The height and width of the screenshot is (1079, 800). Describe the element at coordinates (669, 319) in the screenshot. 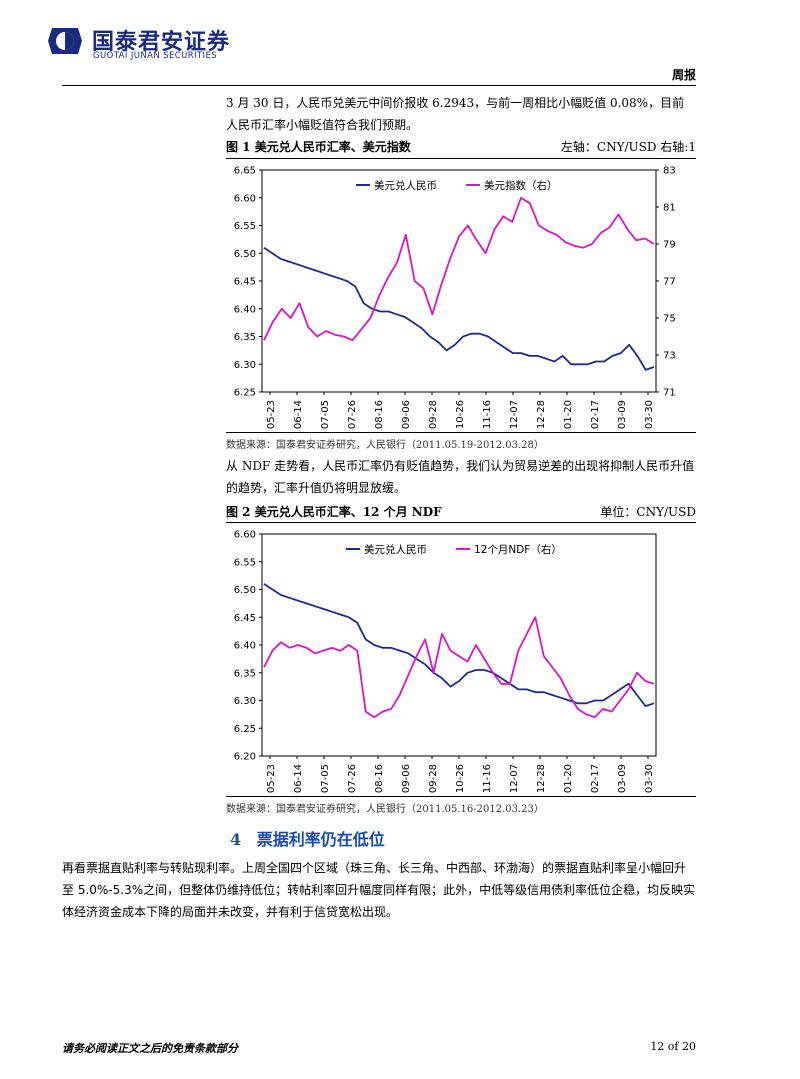

I see `y-right-tick-label: 75` at that location.